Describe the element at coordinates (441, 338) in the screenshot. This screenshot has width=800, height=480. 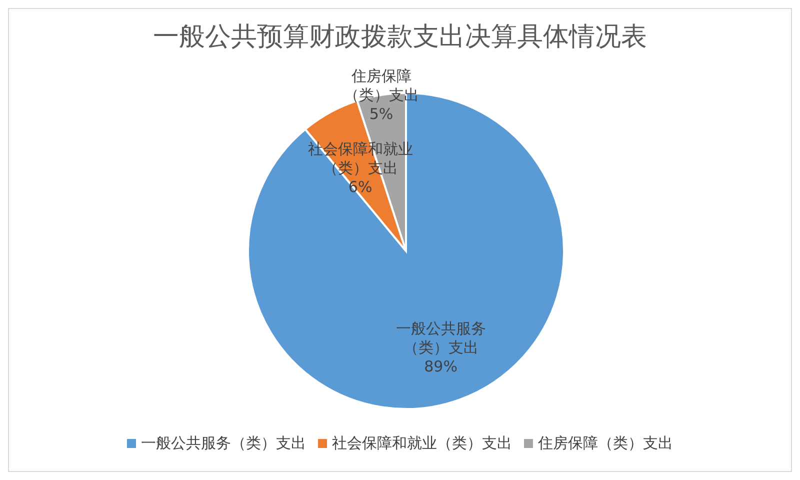
I see `slice-label: 一般公共服务（类）支出` at that location.